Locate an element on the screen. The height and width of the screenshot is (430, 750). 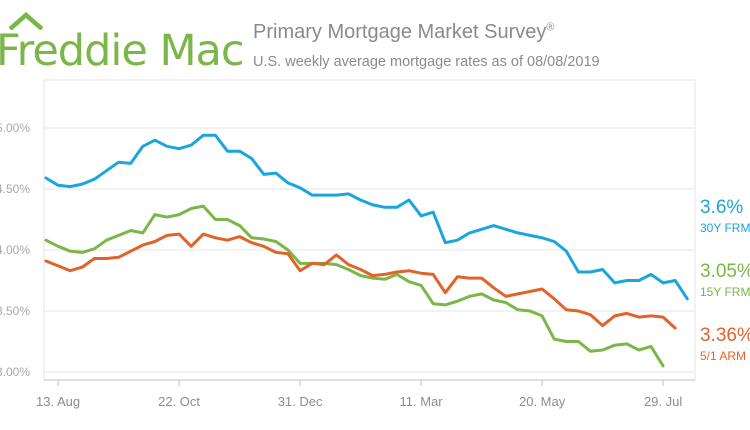
y-tick-label: 3.00% is located at coordinates (15, 372).